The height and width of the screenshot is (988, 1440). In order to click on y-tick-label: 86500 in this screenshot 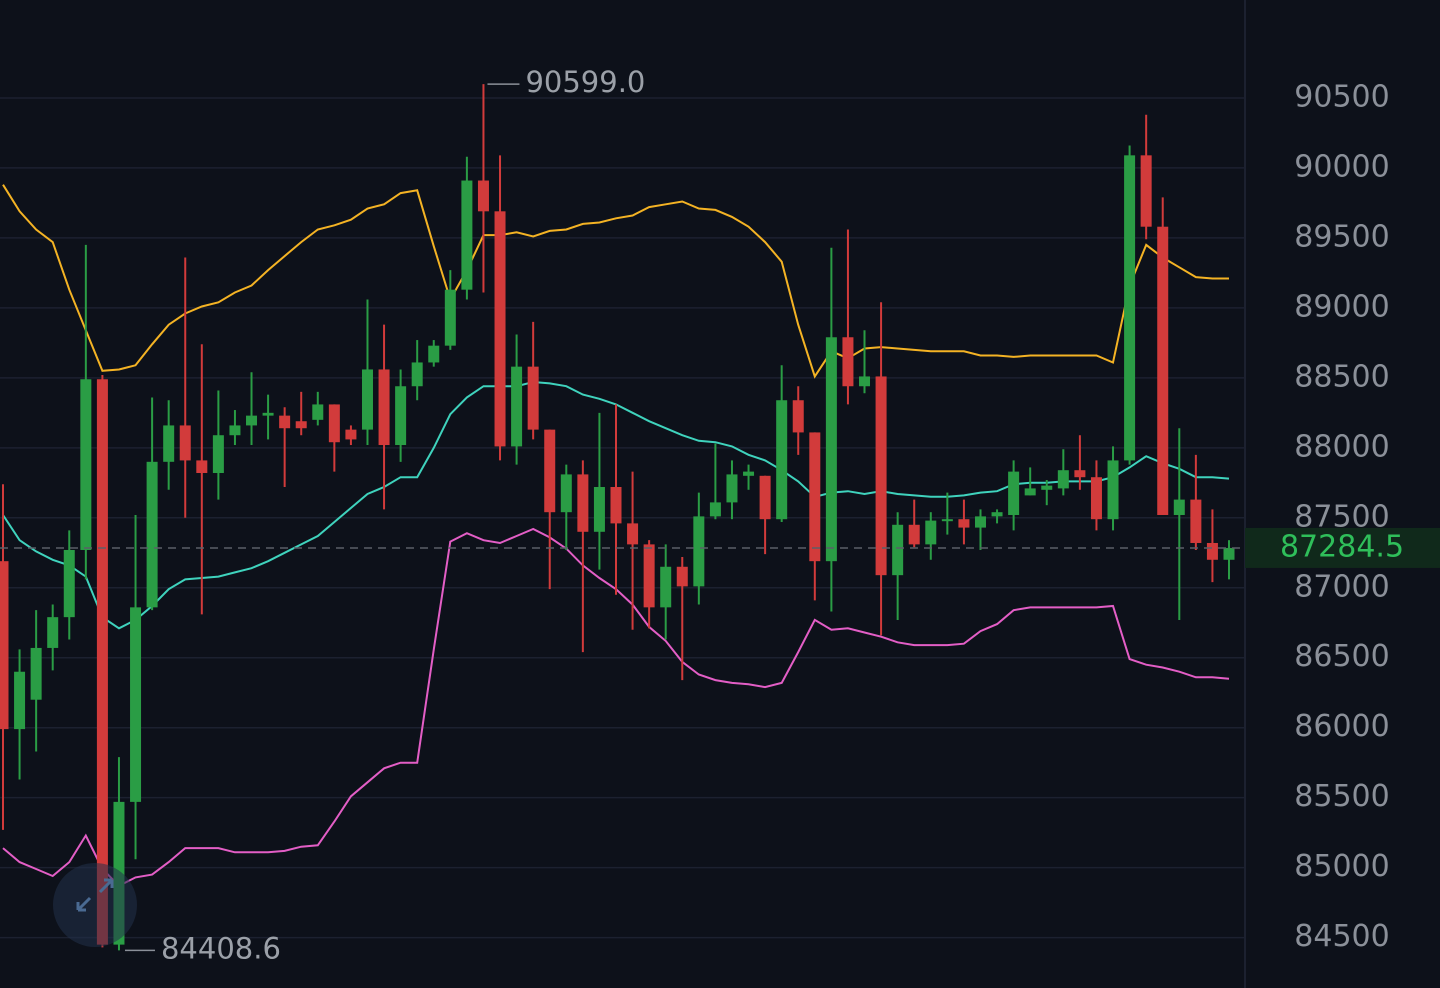, I will do `click(1341, 656)`.